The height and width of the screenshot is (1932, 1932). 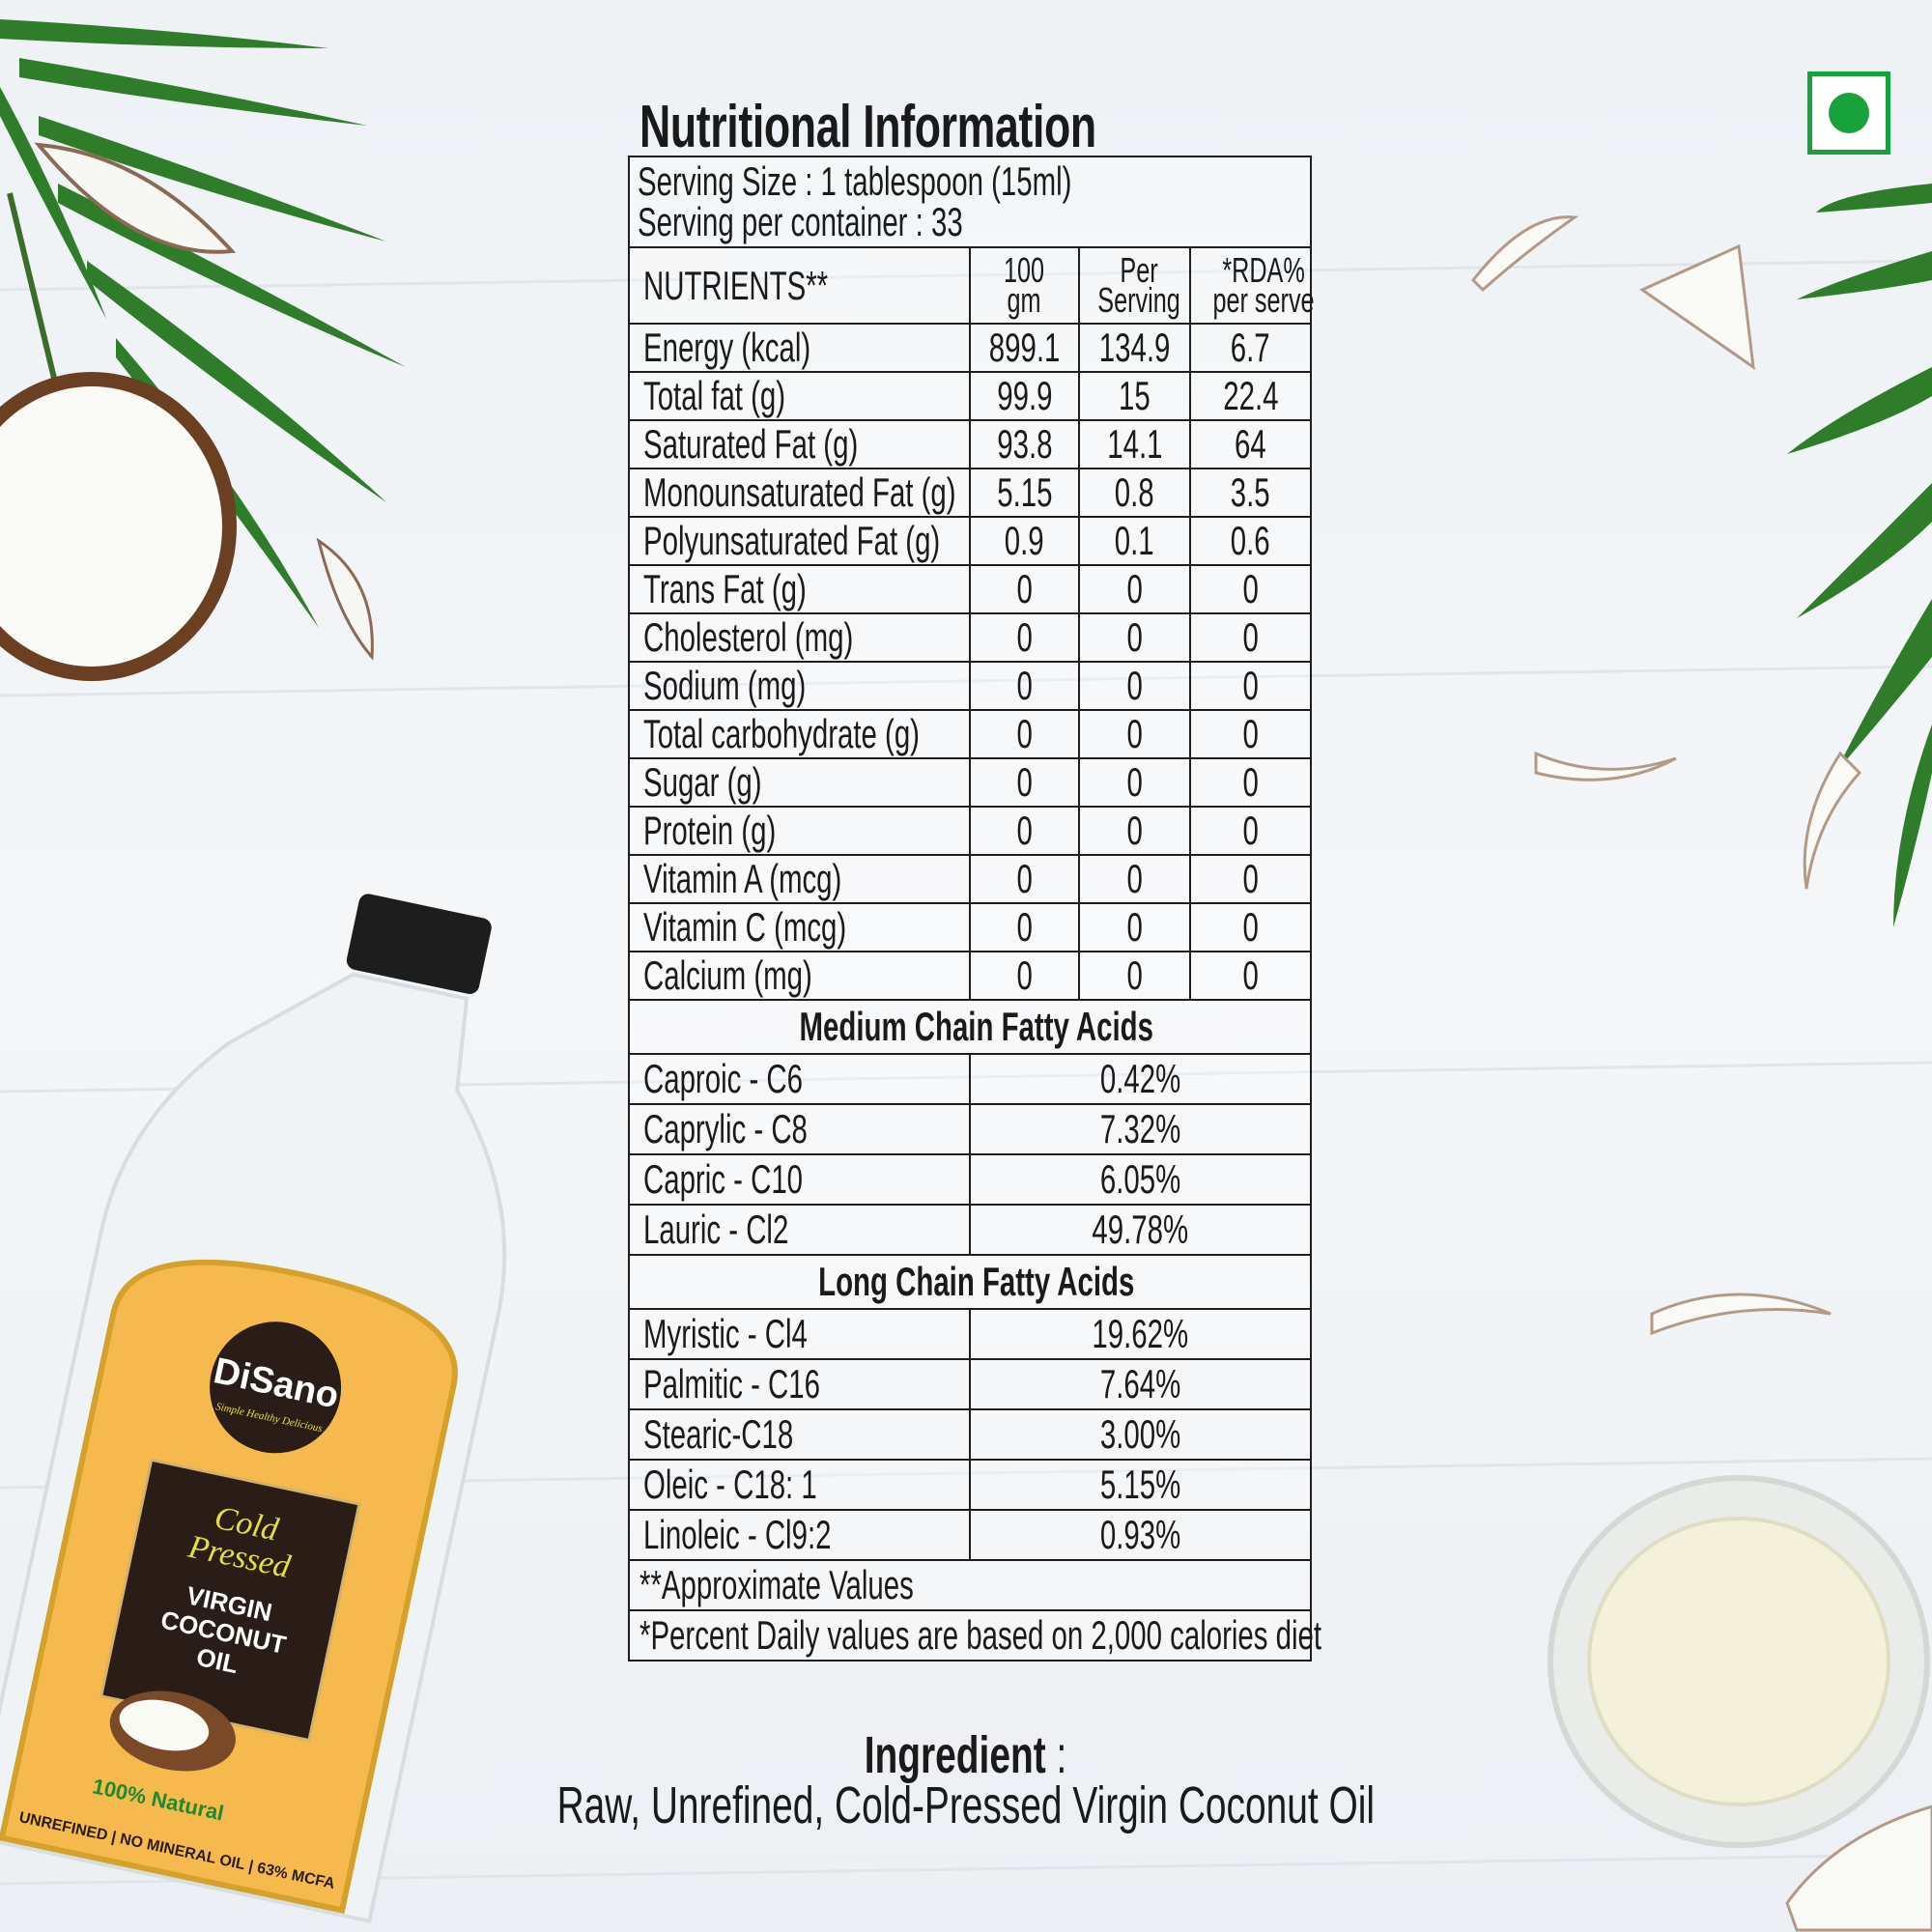 What do you see at coordinates (970, 831) in the screenshot?
I see `nutrient-row: Protein (g) 0 0 0` at bounding box center [970, 831].